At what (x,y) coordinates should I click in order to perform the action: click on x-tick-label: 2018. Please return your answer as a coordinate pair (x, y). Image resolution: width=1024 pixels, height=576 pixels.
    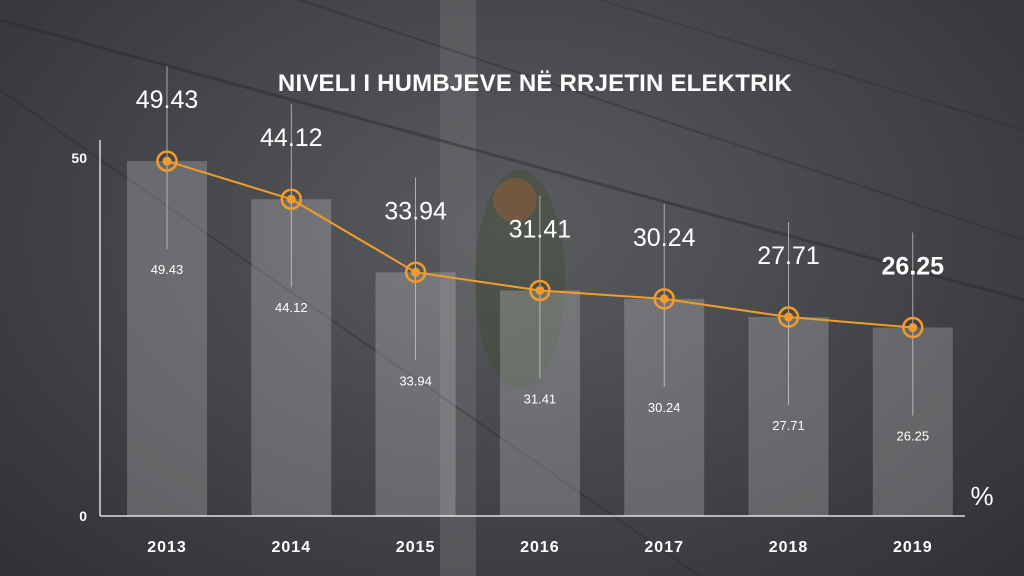
    Looking at the image, I should click on (789, 547).